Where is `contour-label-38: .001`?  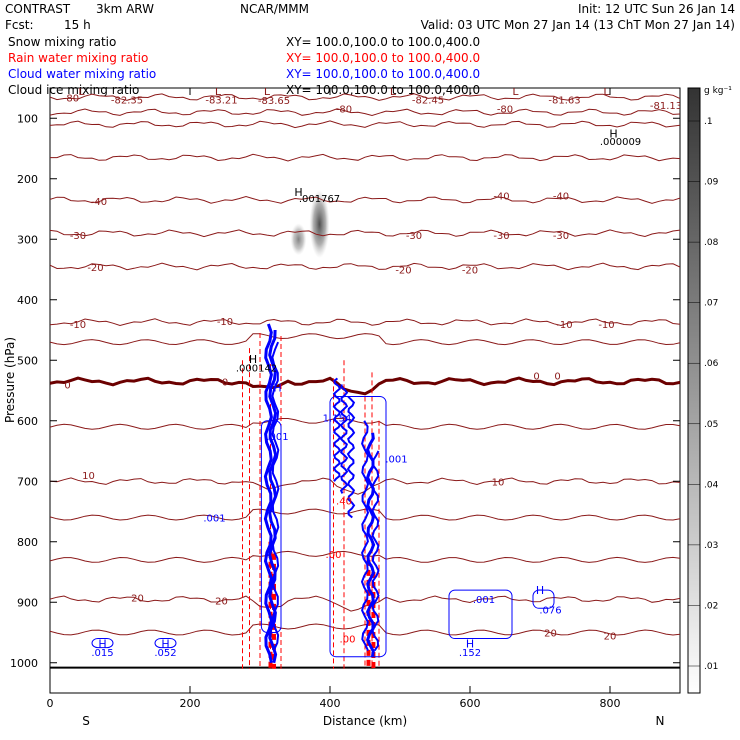
contour-label-38: .001 is located at coordinates (214, 519).